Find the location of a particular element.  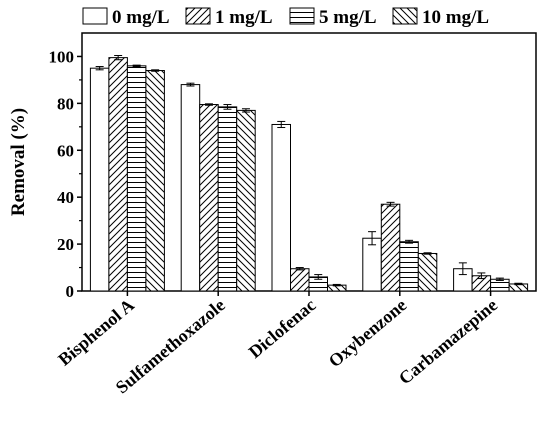

legend-label: 0 mg/L is located at coordinates (141, 17).